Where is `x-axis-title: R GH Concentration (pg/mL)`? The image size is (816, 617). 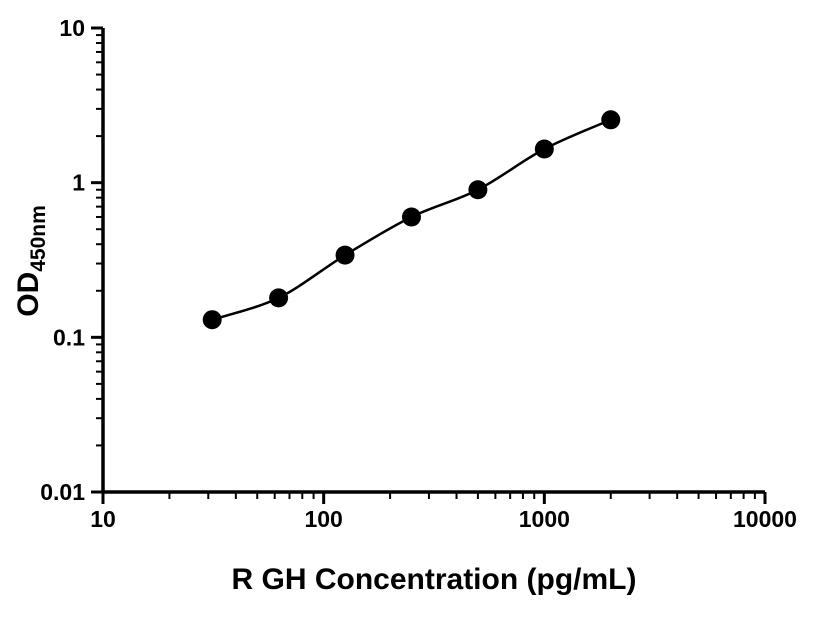
x-axis-title: R GH Concentration (pg/mL) is located at coordinates (434, 579).